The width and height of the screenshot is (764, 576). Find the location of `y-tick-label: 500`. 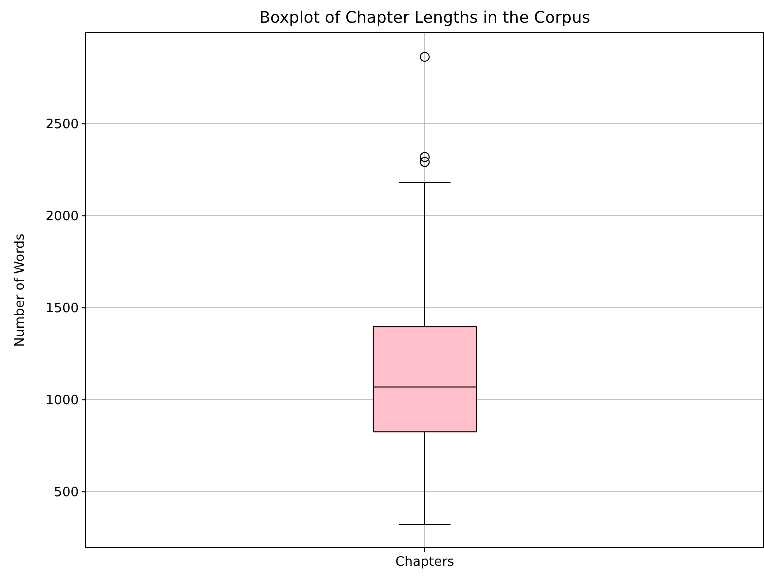

y-tick-label: 500 is located at coordinates (66, 493).